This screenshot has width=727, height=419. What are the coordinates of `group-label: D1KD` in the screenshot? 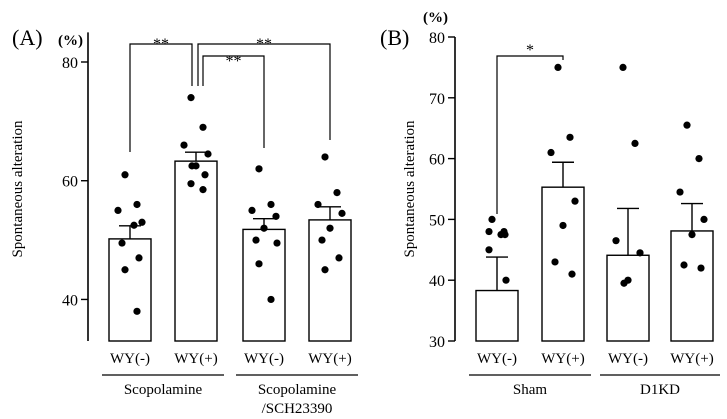 It's located at (660, 390).